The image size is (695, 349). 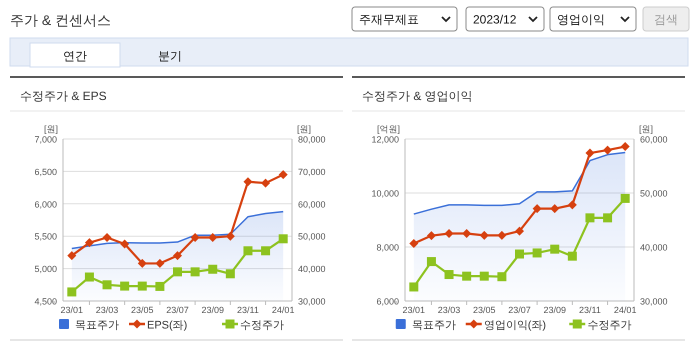 What do you see at coordinates (75, 56) in the screenshot?
I see `text: 연간` at bounding box center [75, 56].